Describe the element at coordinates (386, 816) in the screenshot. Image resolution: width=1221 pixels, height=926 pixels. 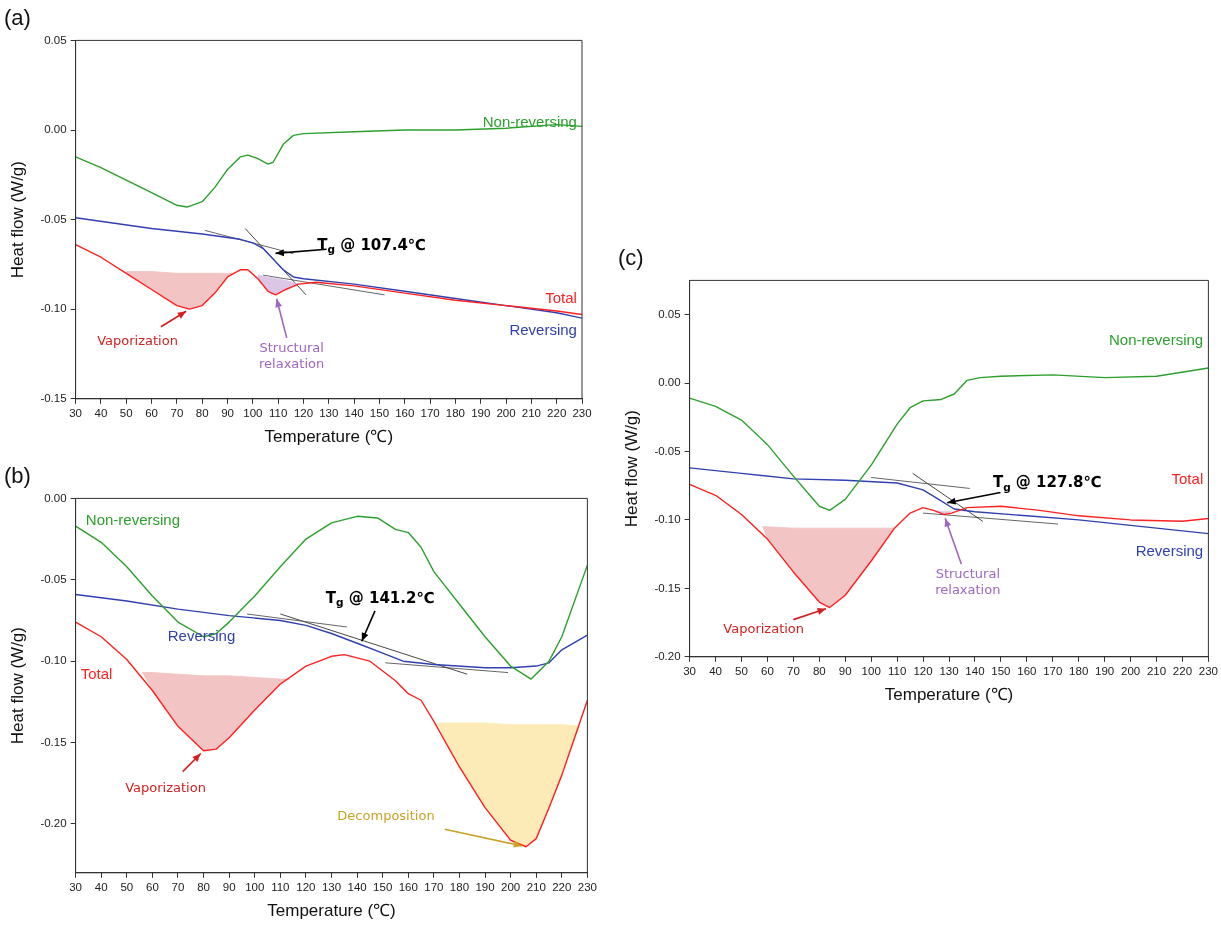
I see `annotation: Decomposition` at that location.